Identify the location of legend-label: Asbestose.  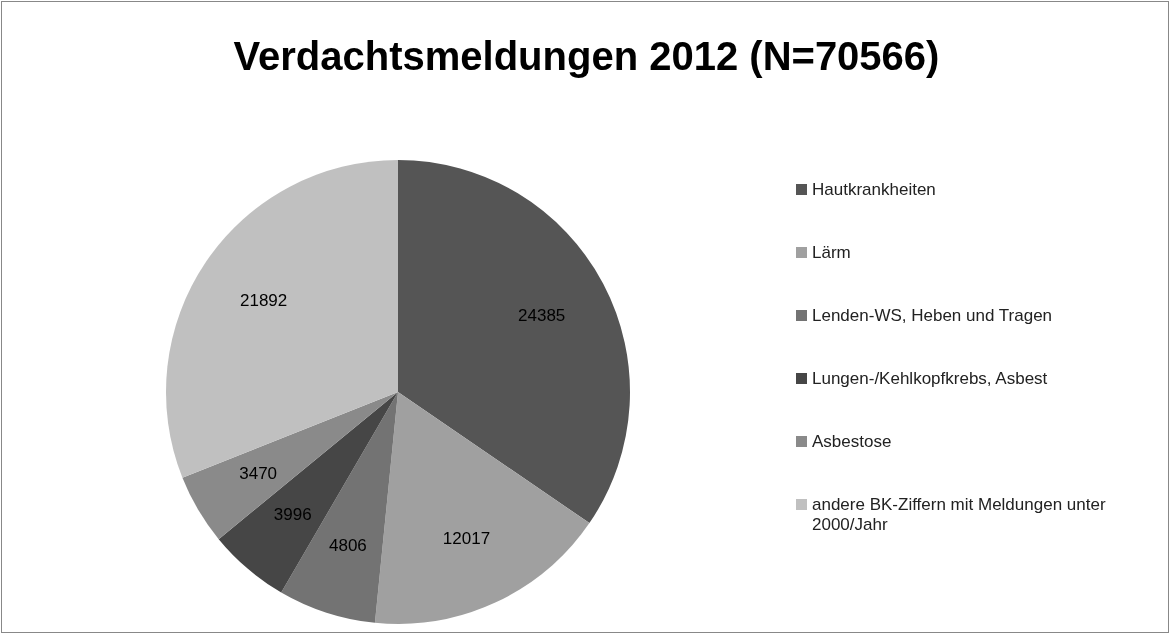
(852, 442).